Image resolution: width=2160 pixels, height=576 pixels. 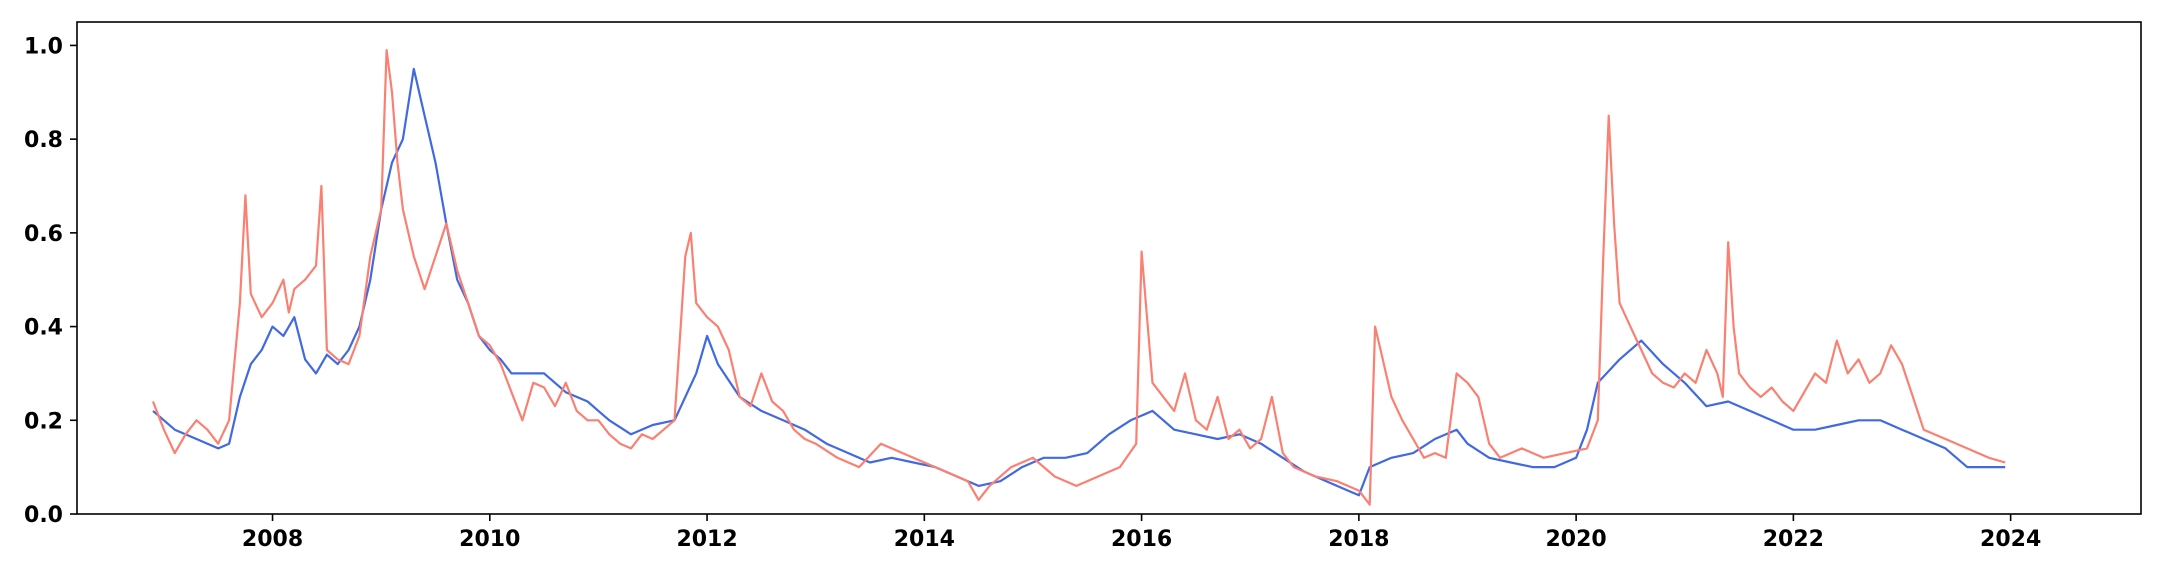 I want to click on x-tick-label: 2010, so click(x=489, y=539).